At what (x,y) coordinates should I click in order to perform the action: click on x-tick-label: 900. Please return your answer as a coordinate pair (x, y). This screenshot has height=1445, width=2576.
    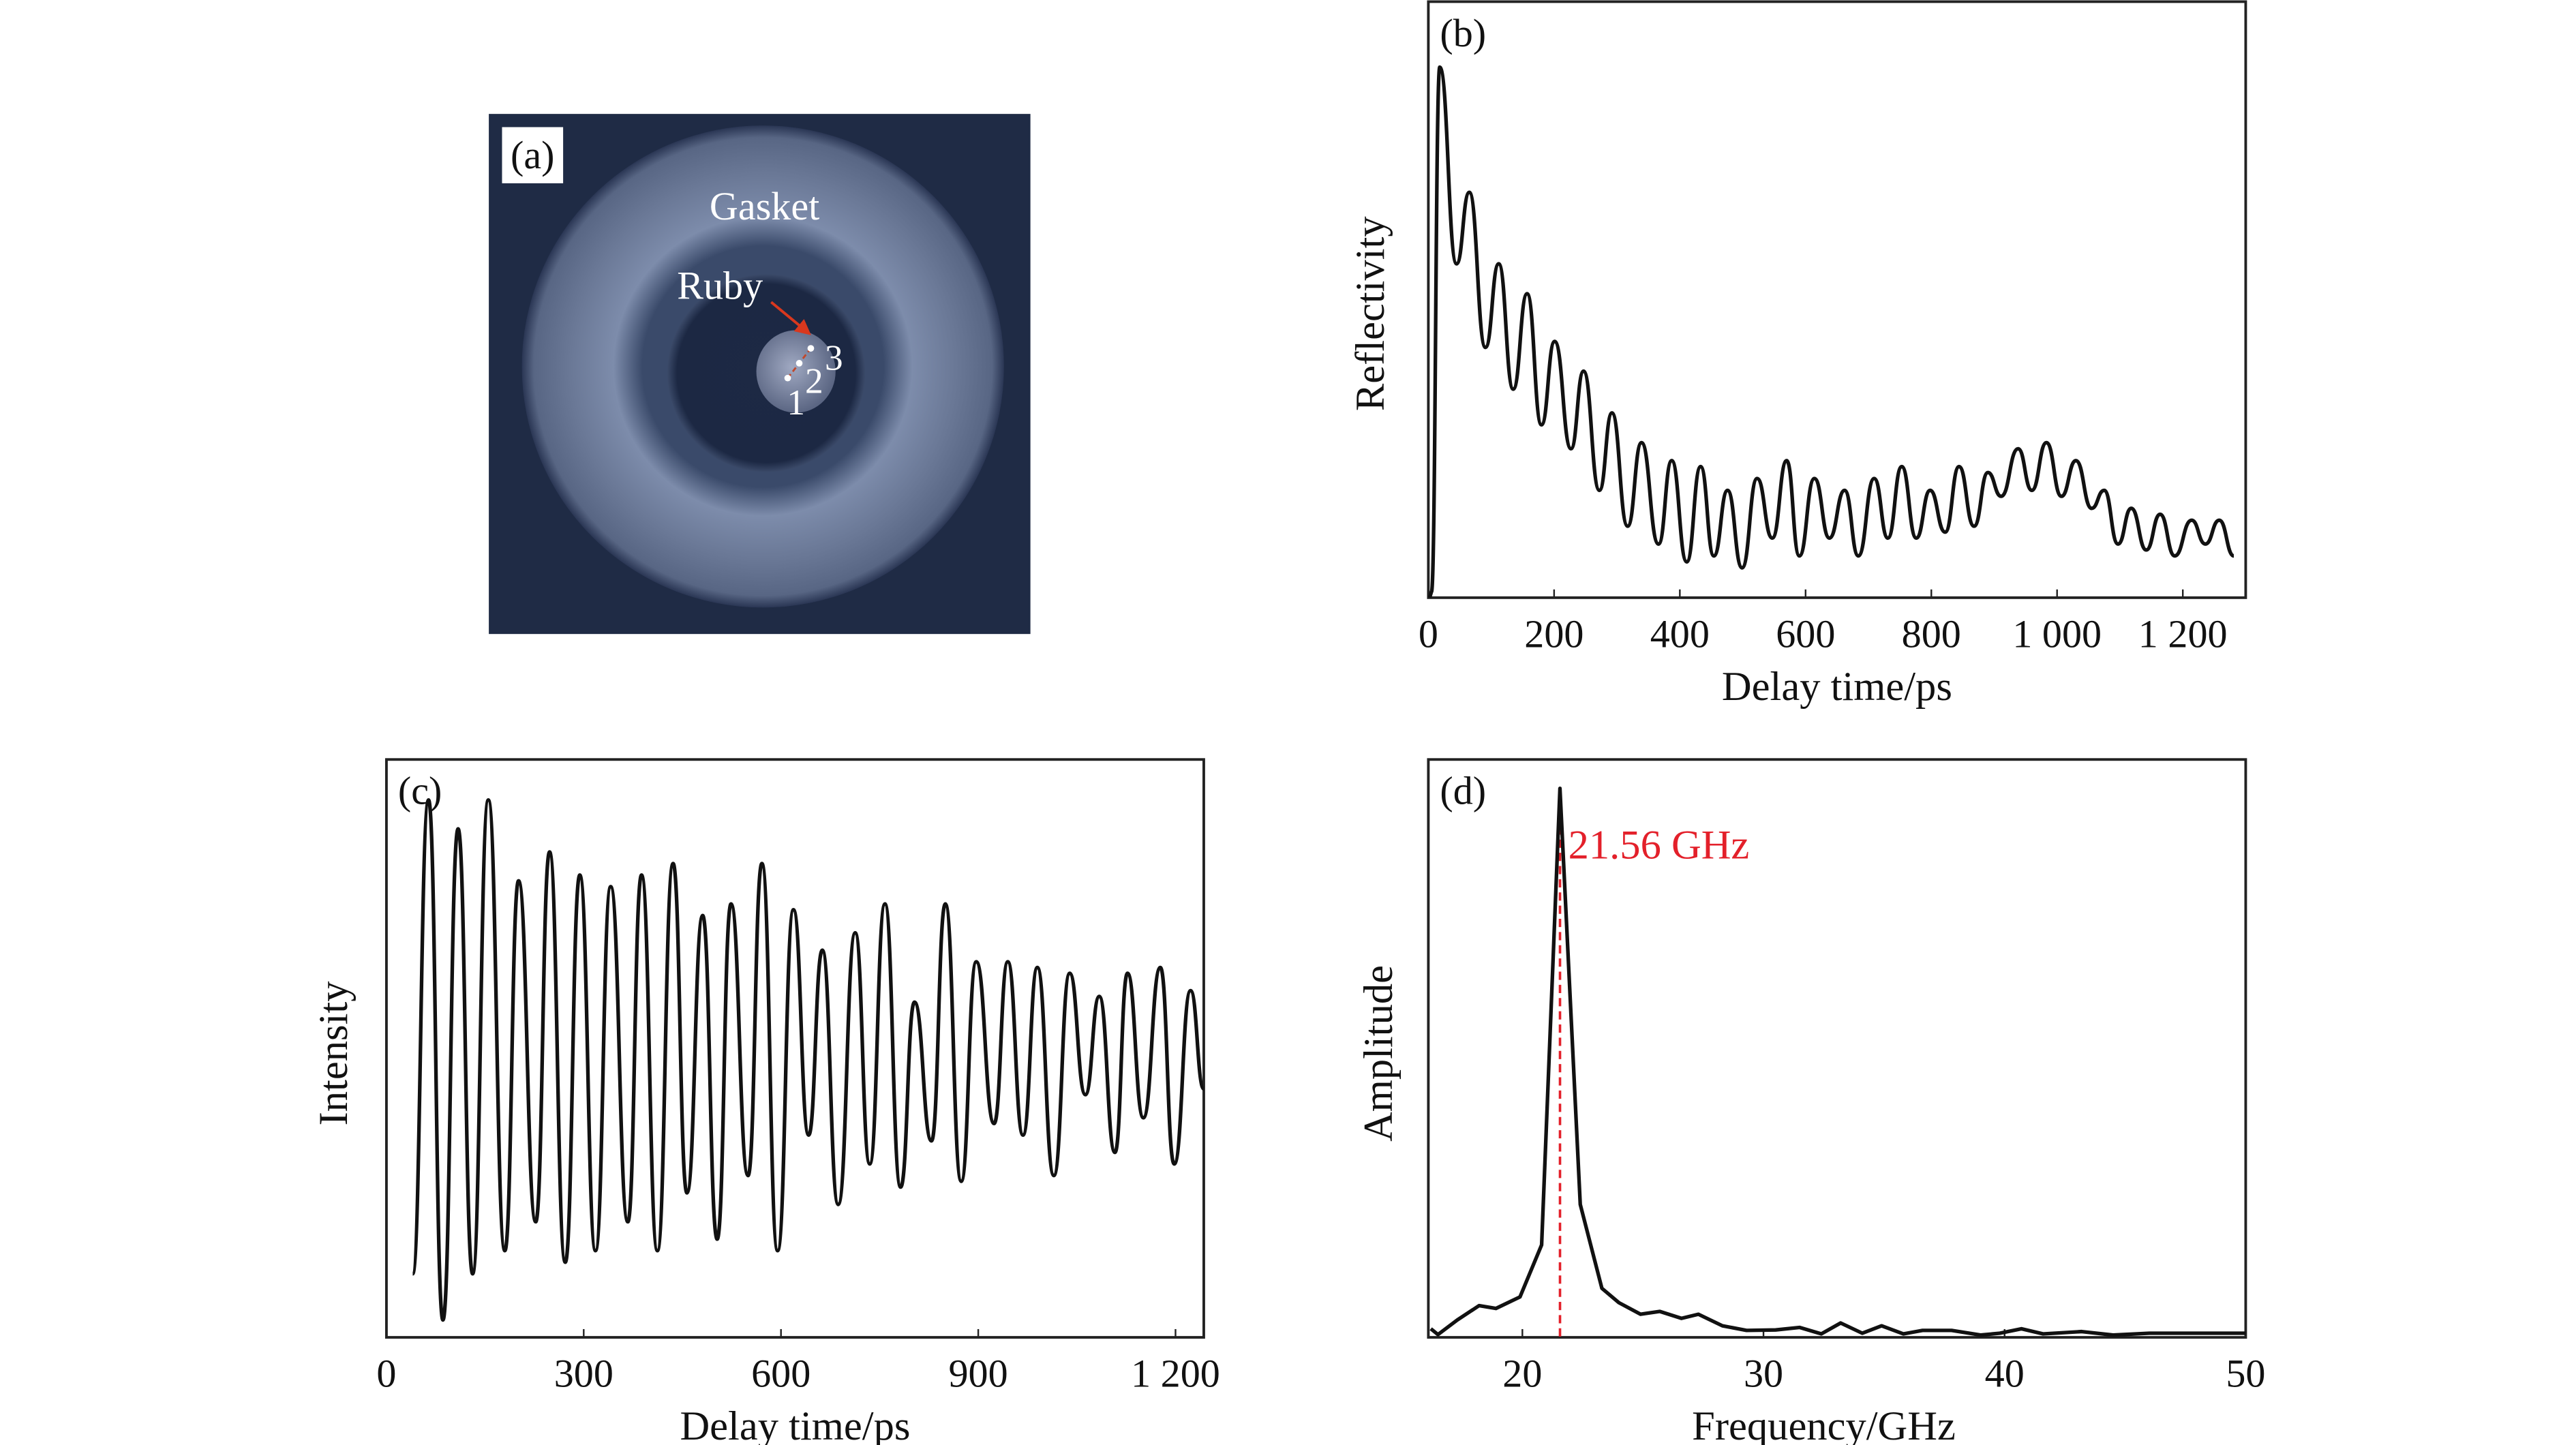
    Looking at the image, I should click on (978, 1374).